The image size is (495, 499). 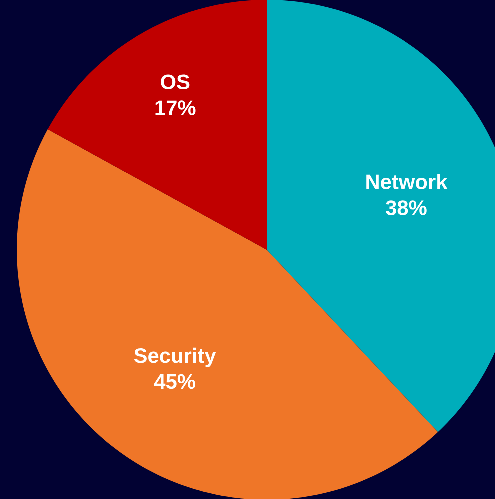 What do you see at coordinates (175, 358) in the screenshot?
I see `slice-label: Security` at bounding box center [175, 358].